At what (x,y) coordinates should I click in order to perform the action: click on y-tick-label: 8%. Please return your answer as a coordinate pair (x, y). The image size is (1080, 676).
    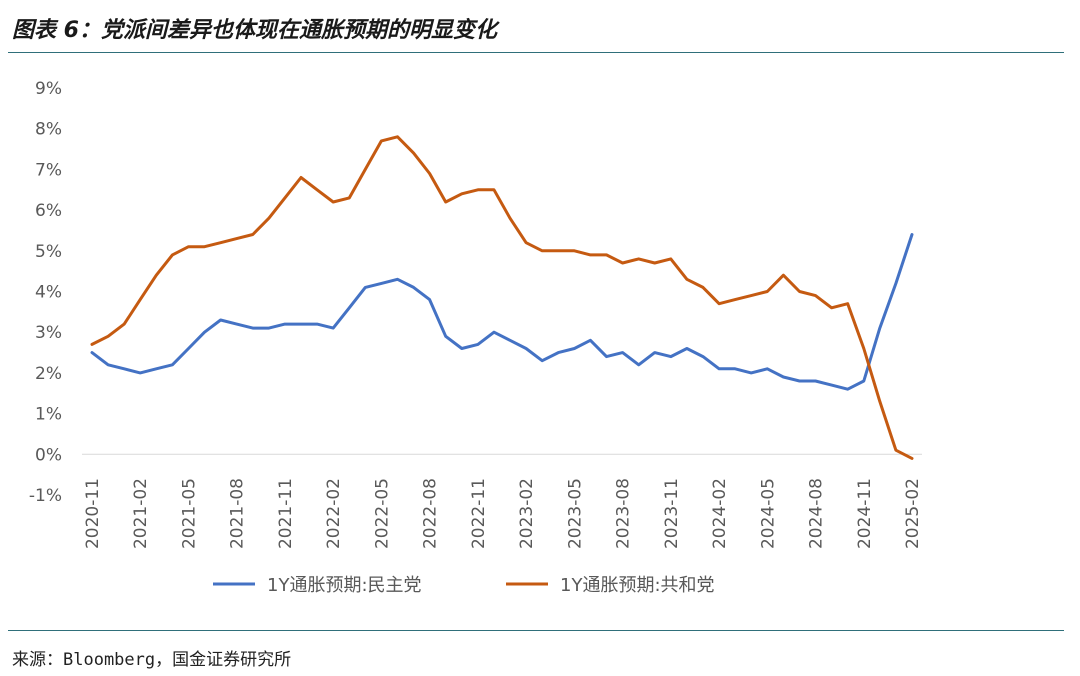
    Looking at the image, I should click on (48, 130).